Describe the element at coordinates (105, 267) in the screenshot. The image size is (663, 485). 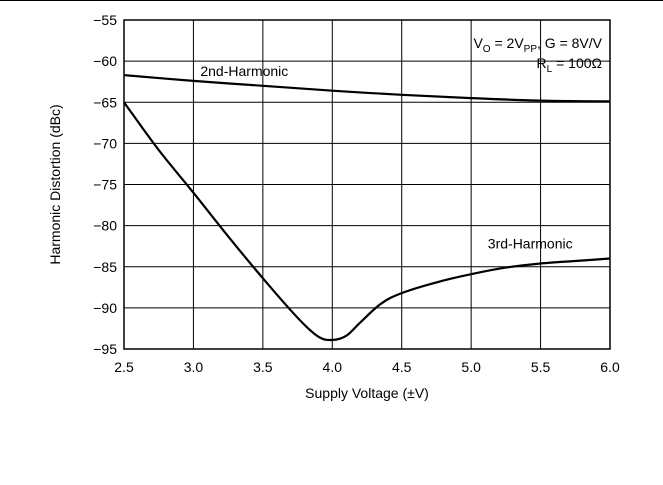
I see `y-tick-label: −85` at that location.